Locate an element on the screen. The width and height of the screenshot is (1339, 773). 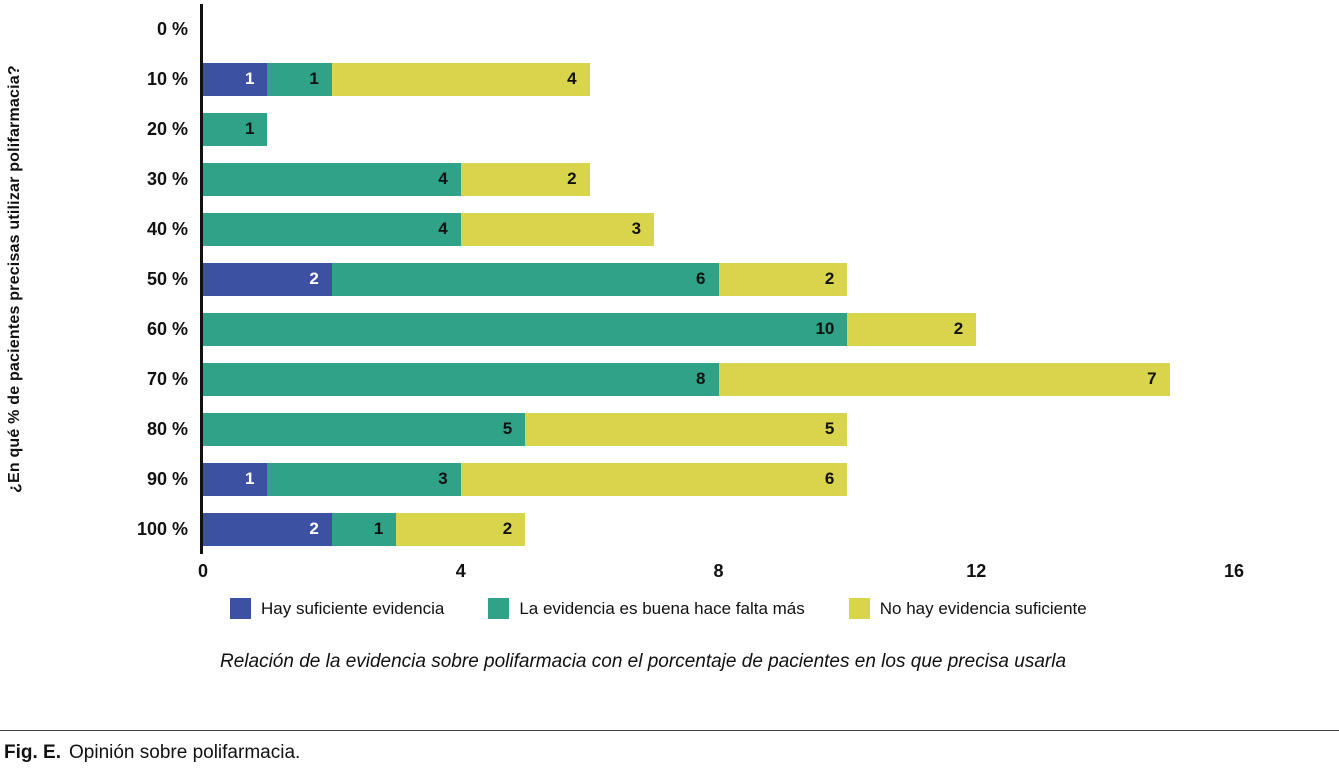
legend-item: Hay suficiente evidencia is located at coordinates (337, 608).